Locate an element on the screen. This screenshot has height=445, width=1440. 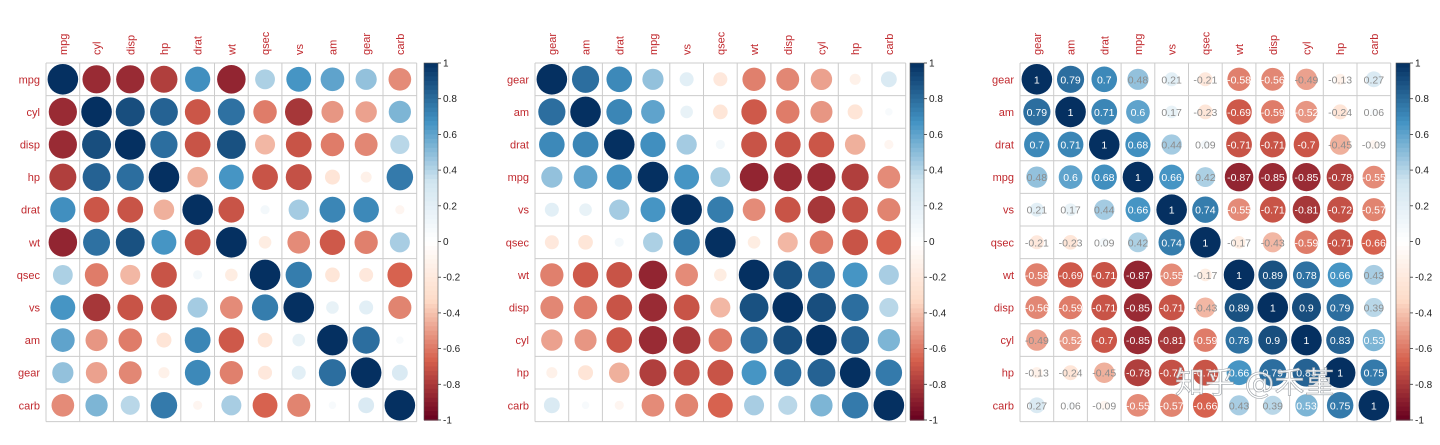
corr-value-label: -0.81 is located at coordinates (1306, 211).